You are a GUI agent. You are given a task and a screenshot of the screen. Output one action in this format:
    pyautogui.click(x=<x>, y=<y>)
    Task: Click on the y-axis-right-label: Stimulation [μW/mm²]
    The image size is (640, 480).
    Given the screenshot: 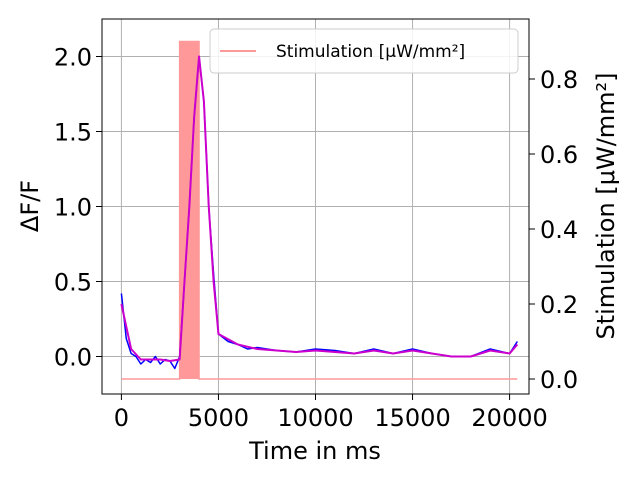 What is the action you would take?
    pyautogui.click(x=606, y=205)
    